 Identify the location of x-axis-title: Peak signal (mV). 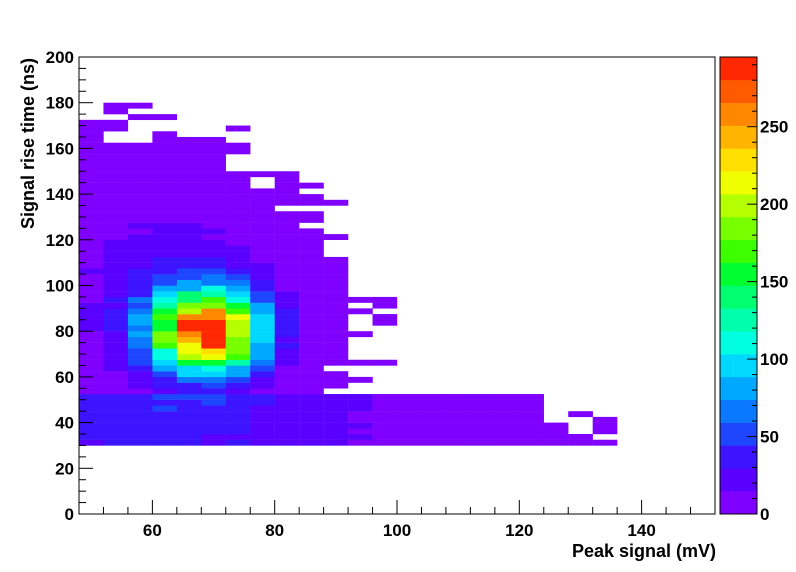
(644, 551).